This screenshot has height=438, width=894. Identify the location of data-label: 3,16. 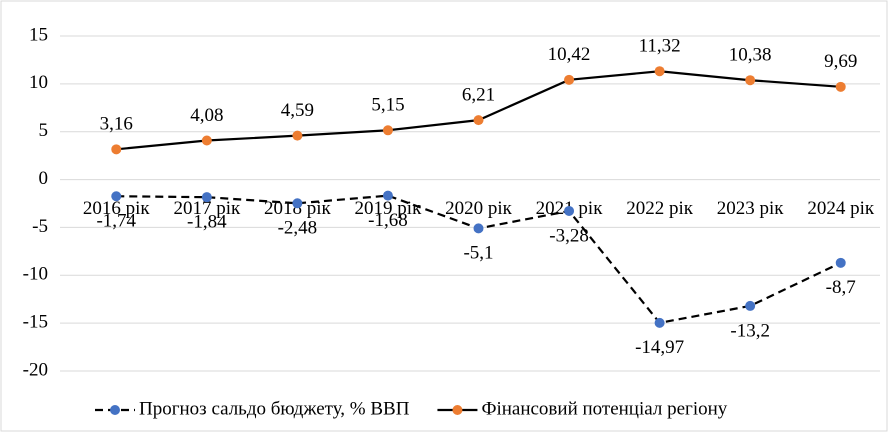
(116, 124).